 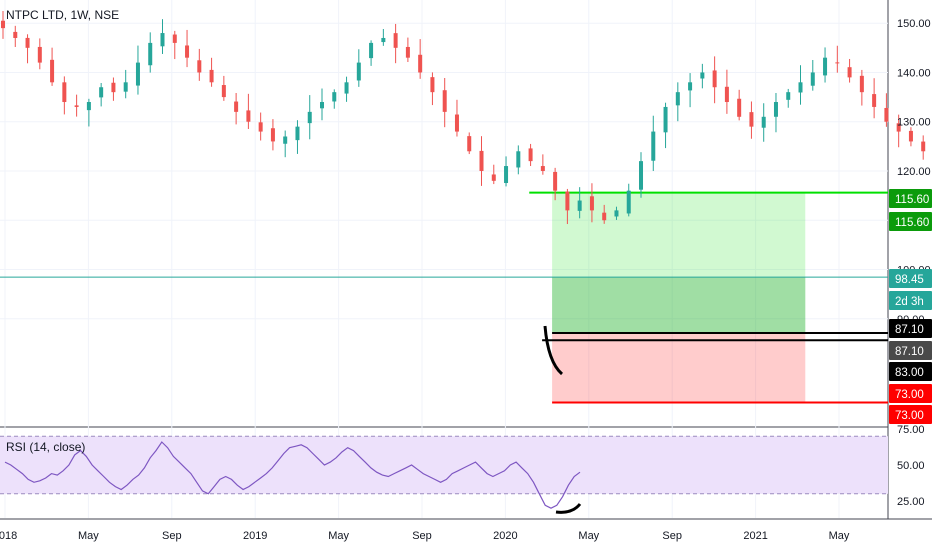 What do you see at coordinates (46, 447) in the screenshot?
I see `rsi-indicator-label: RSI (14, close)` at bounding box center [46, 447].